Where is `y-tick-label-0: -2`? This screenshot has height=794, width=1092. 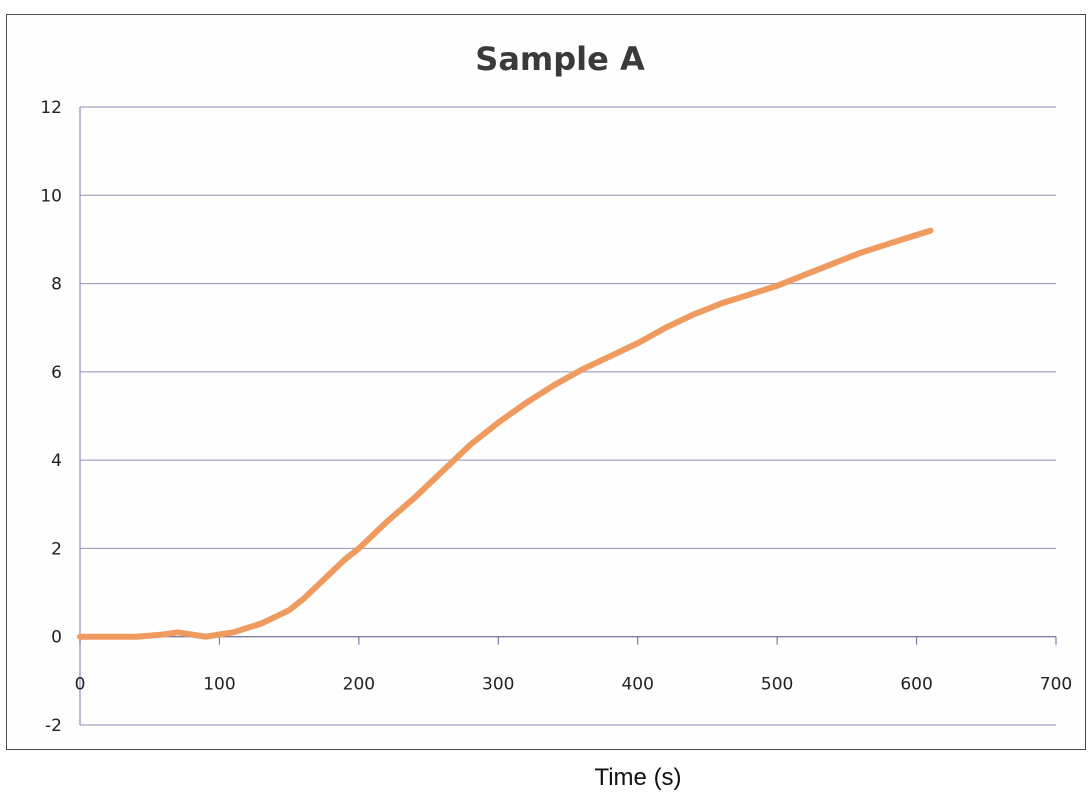 y-tick-label-0: -2 is located at coordinates (53, 726).